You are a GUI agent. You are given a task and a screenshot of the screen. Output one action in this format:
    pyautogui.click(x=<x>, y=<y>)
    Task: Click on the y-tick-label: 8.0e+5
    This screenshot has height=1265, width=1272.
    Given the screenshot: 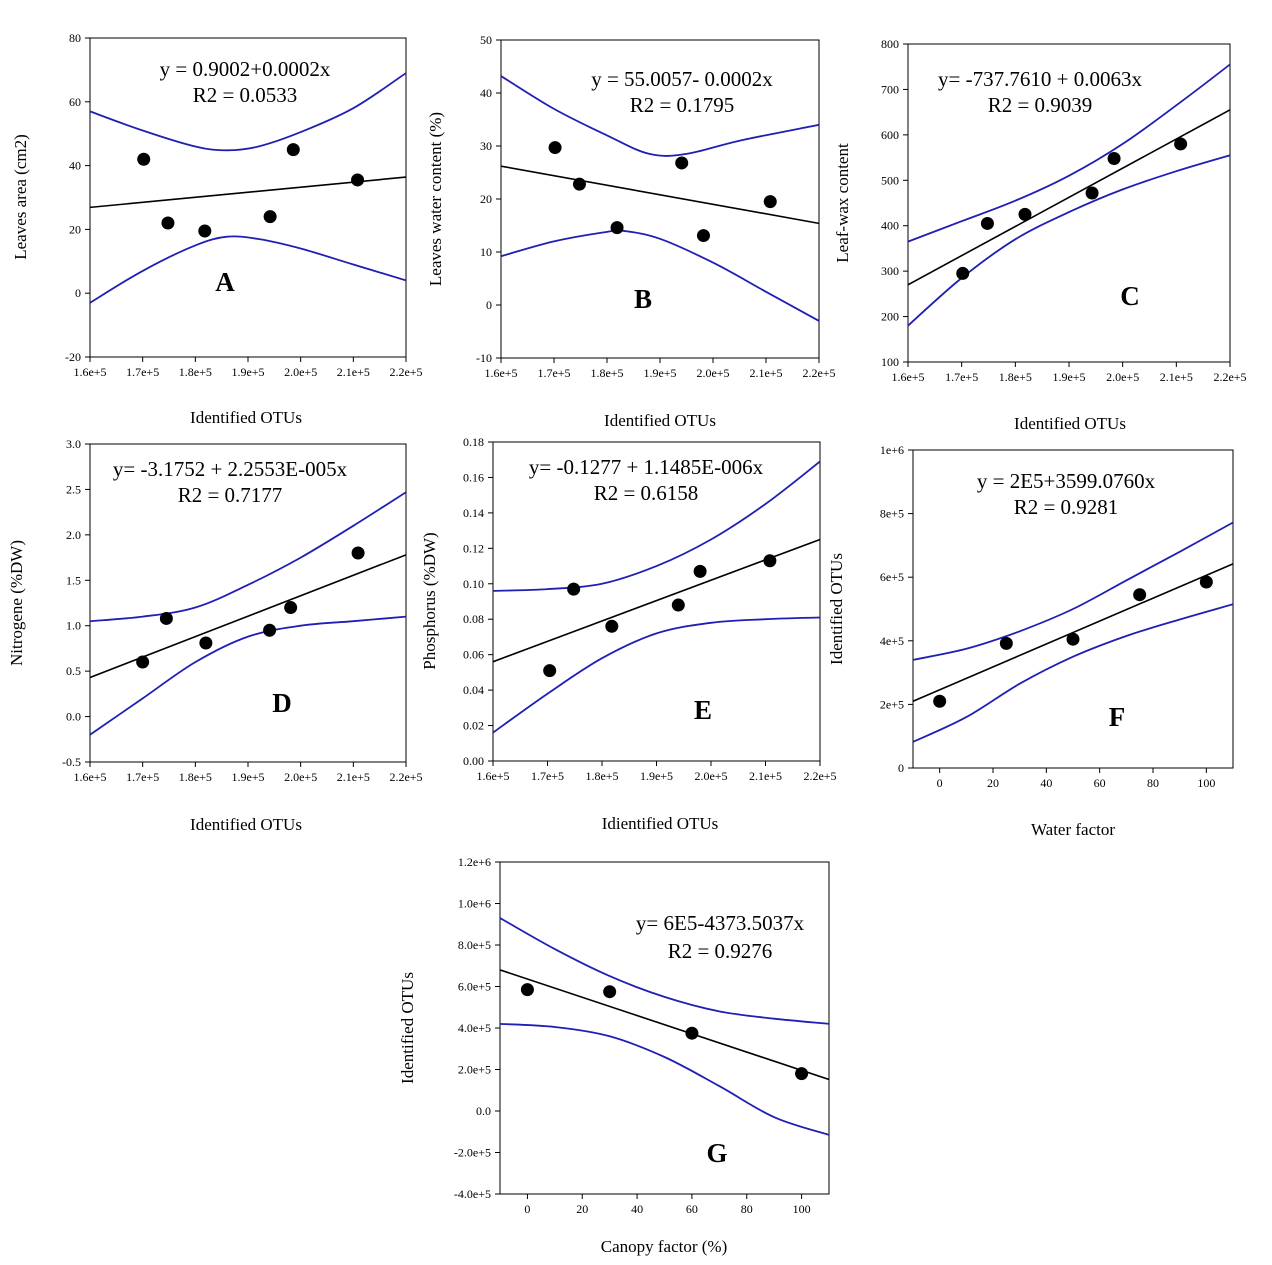 What is the action you would take?
    pyautogui.click(x=474, y=945)
    